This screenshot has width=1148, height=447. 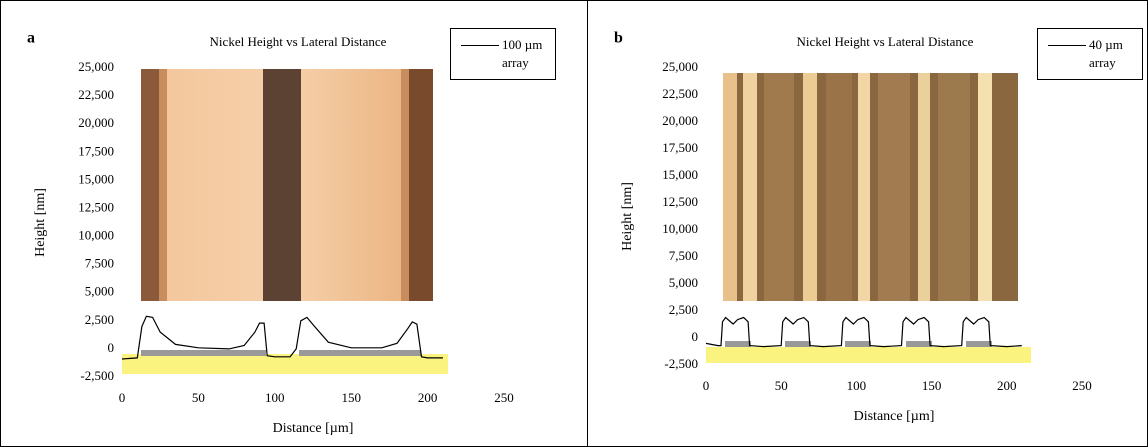 I want to click on legend-label: 40 µm array, so click(x=1106, y=53).